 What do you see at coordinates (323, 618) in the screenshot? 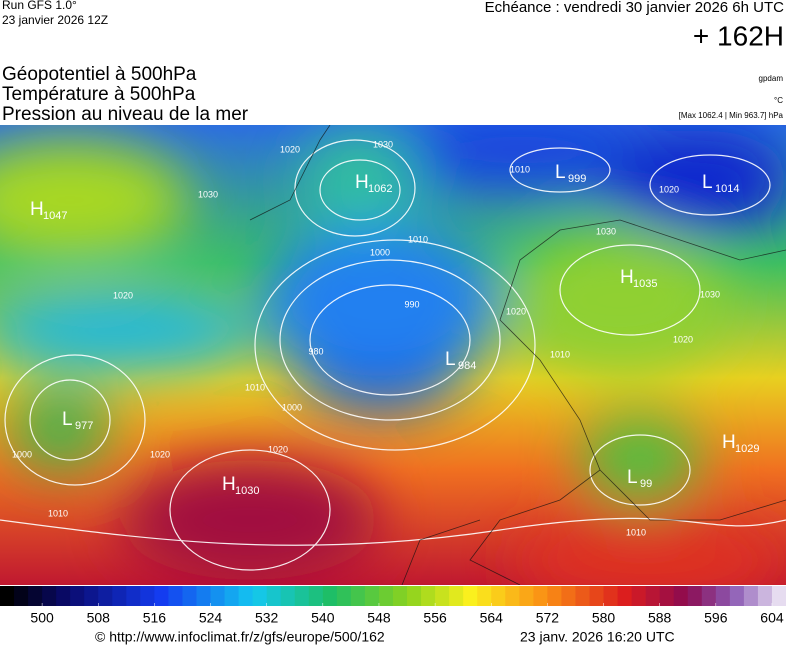
I see `colorbar-label: 540` at bounding box center [323, 618].